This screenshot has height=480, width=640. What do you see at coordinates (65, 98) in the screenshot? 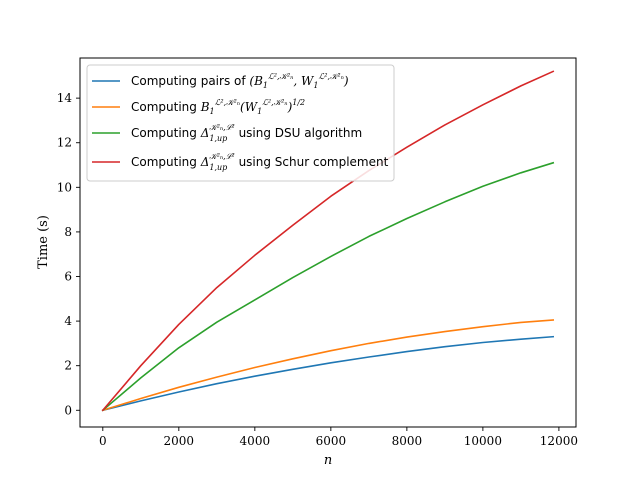
I see `y-tick-label: 14` at bounding box center [65, 98].